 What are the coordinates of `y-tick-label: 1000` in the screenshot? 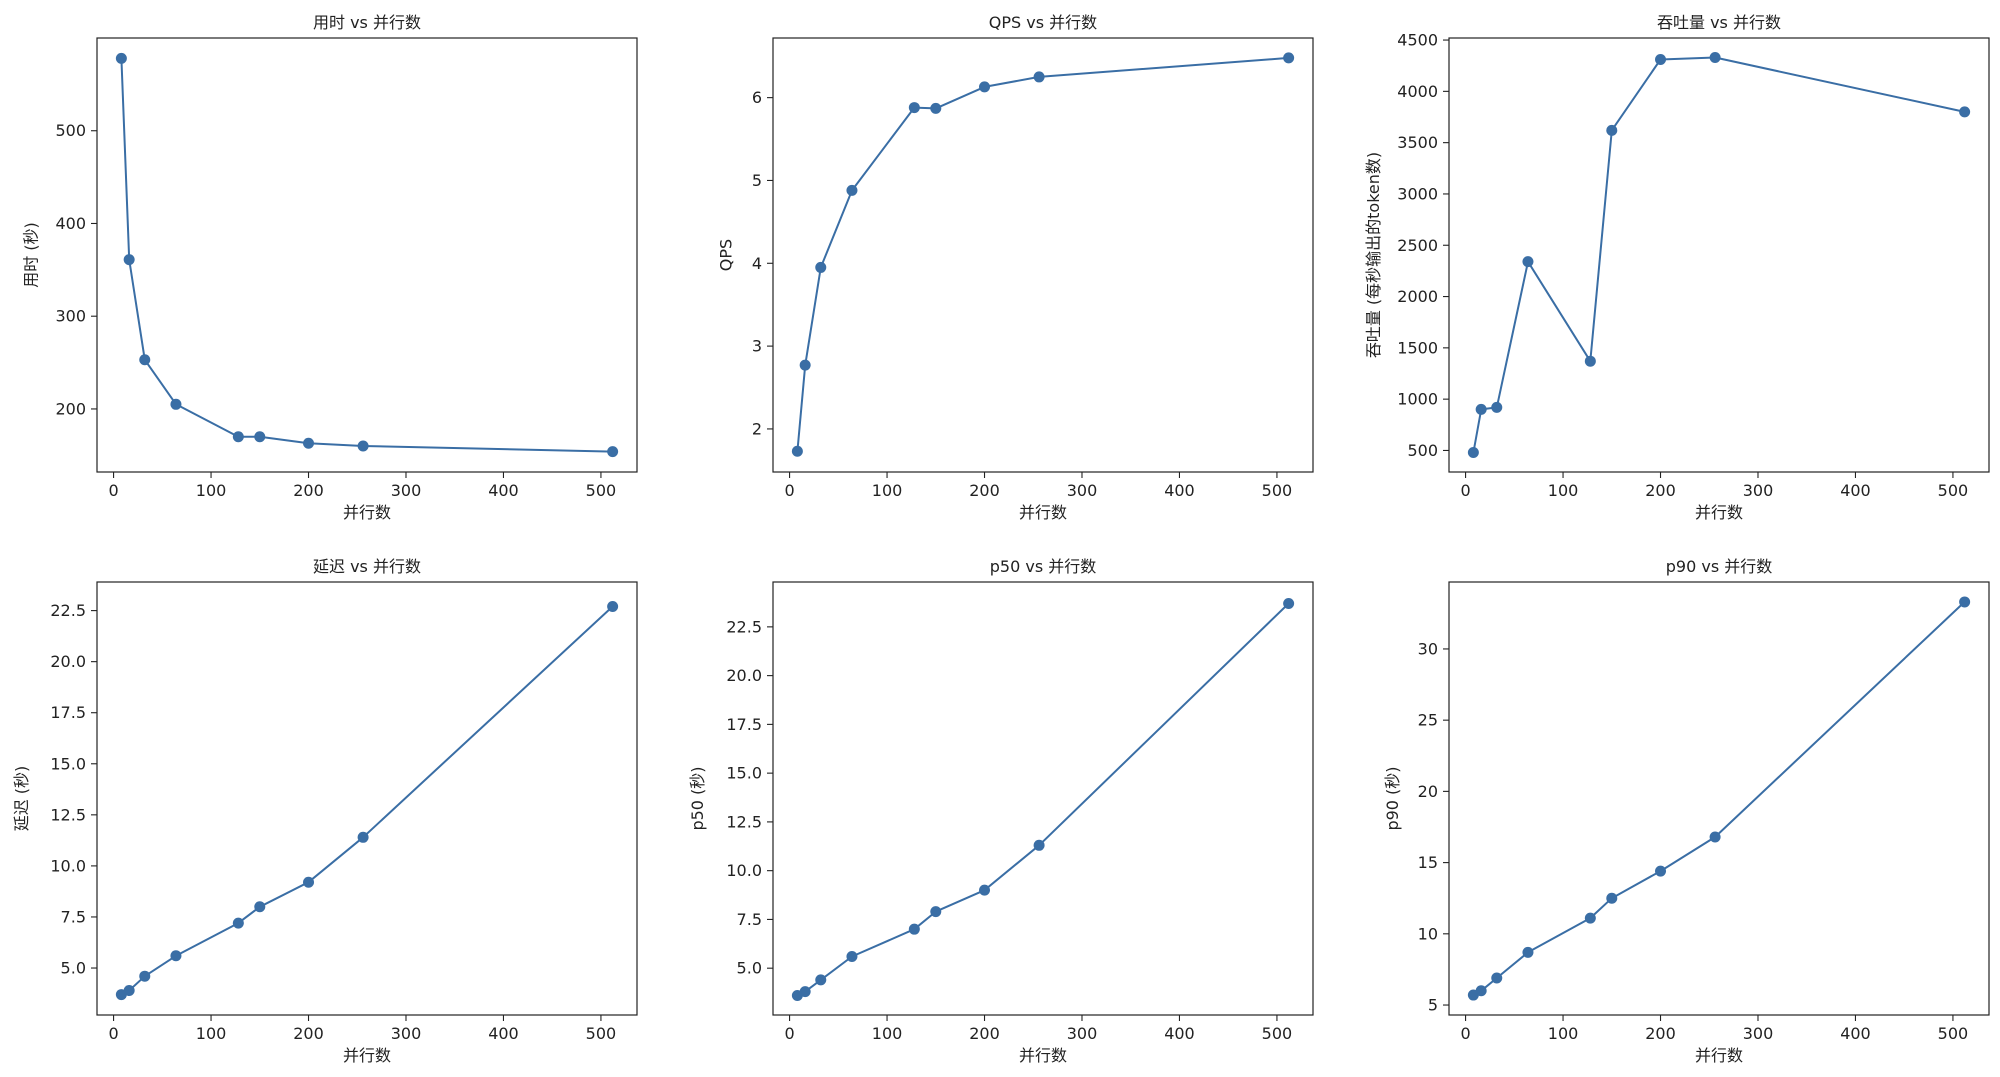 It's located at (1417, 399).